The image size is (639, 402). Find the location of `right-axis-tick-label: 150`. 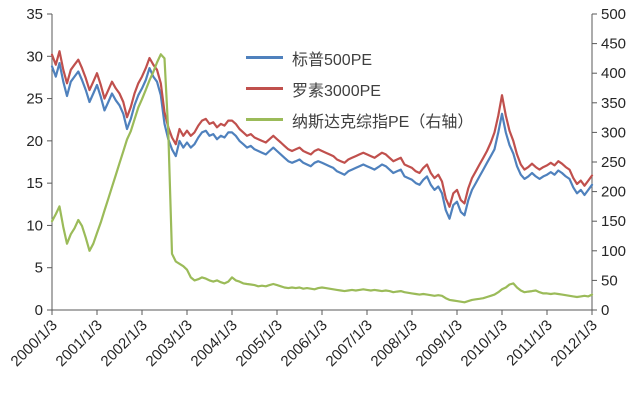

right-axis-tick-label: 150 is located at coordinates (613, 221).